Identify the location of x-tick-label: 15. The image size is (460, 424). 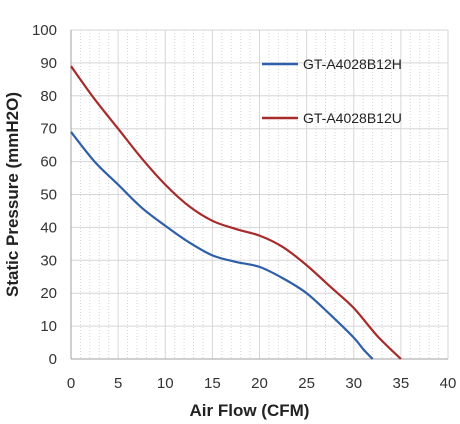
(212, 383).